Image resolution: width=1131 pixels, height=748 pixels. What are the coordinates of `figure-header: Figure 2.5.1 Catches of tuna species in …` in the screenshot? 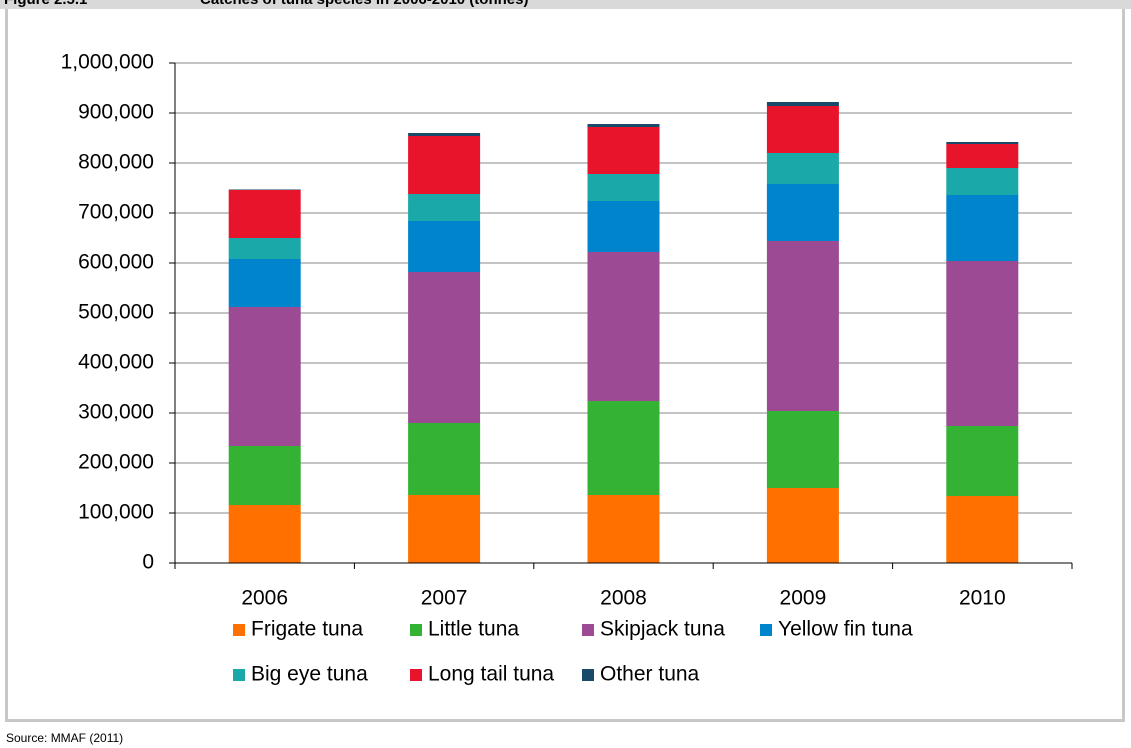 It's located at (565, 4).